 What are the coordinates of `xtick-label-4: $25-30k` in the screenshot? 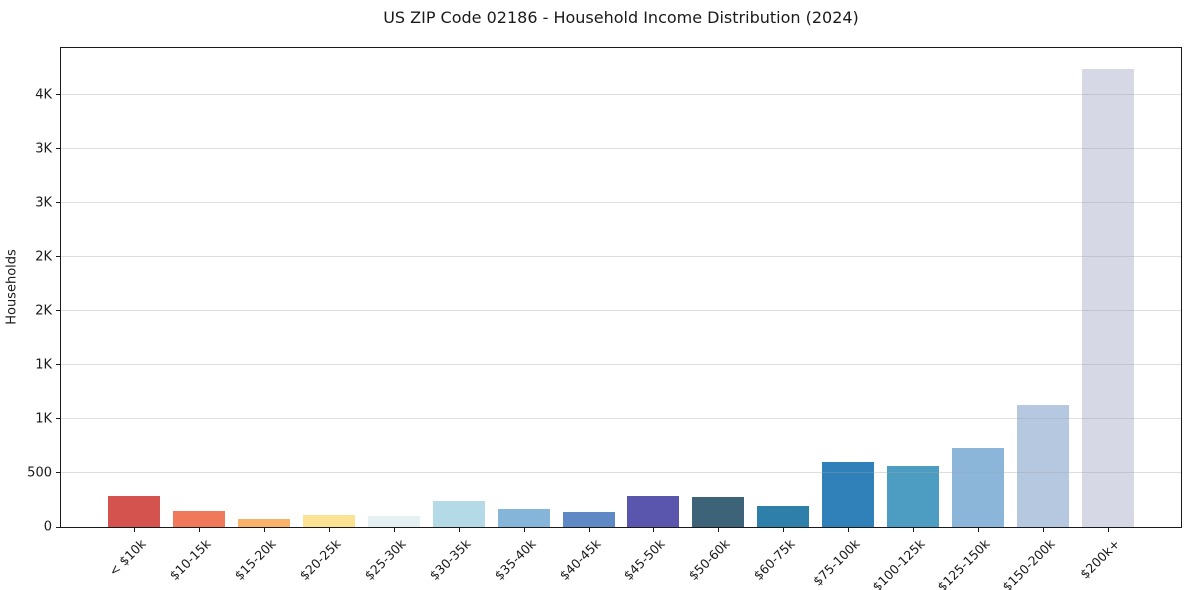 It's located at (385, 560).